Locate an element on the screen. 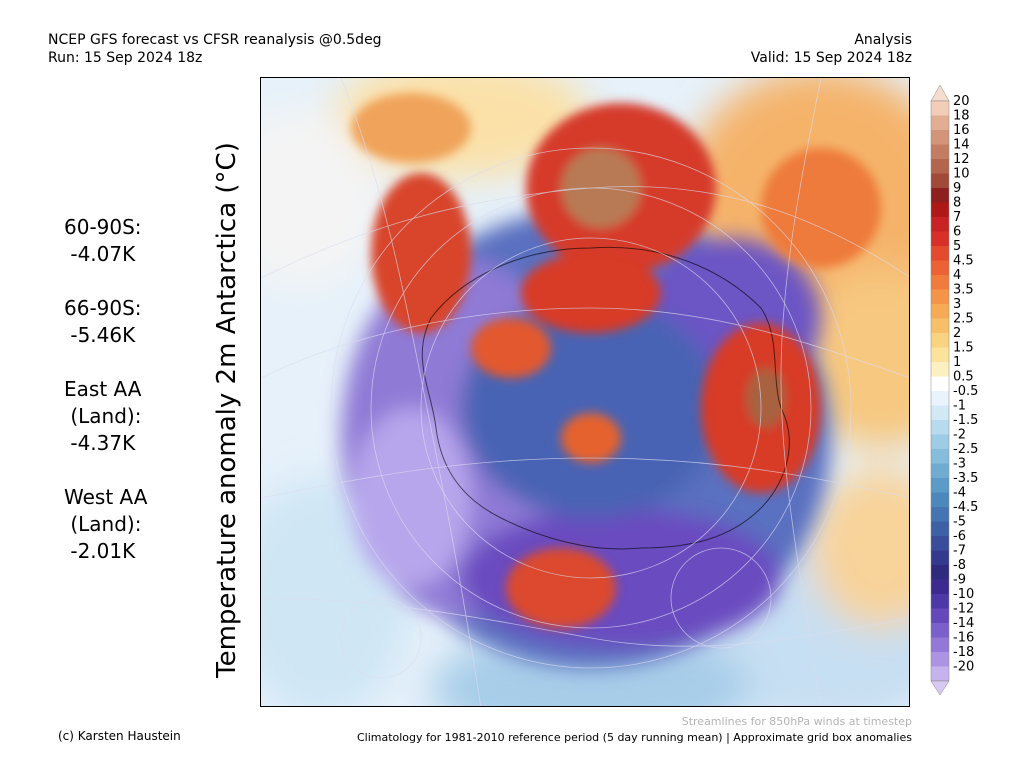 Image resolution: width=1024 pixels, height=768 pixels. colorbar-tick-label: 4.5 is located at coordinates (963, 261).